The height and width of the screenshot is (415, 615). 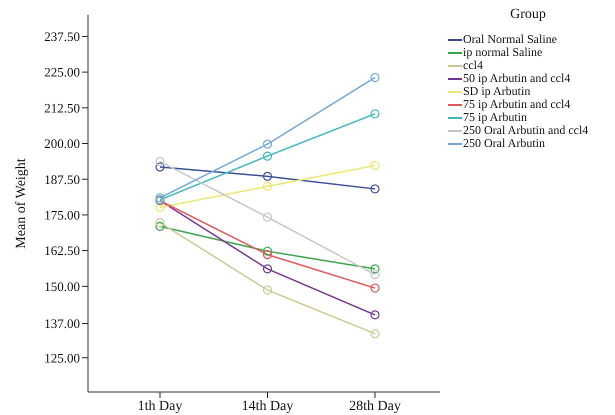 What do you see at coordinates (516, 78) in the screenshot?
I see `legend-label: 50 ip Arbutin and ccl4` at bounding box center [516, 78].